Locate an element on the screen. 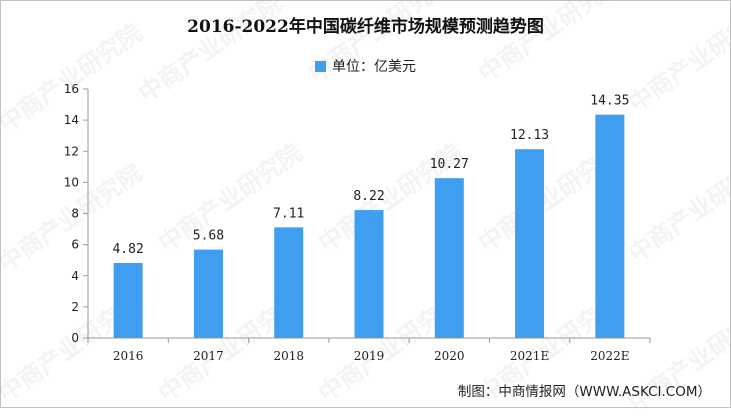  data-label: 8.22 is located at coordinates (368, 196).